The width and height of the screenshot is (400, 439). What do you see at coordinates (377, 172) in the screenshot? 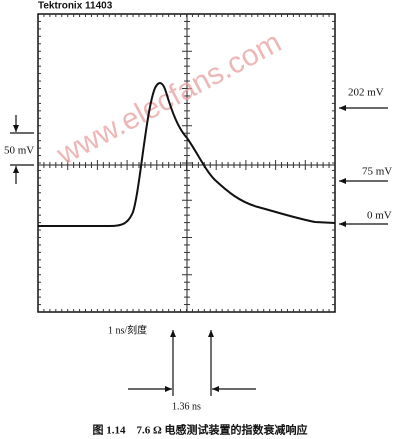
I see `level-label: 75 mV` at bounding box center [377, 172].